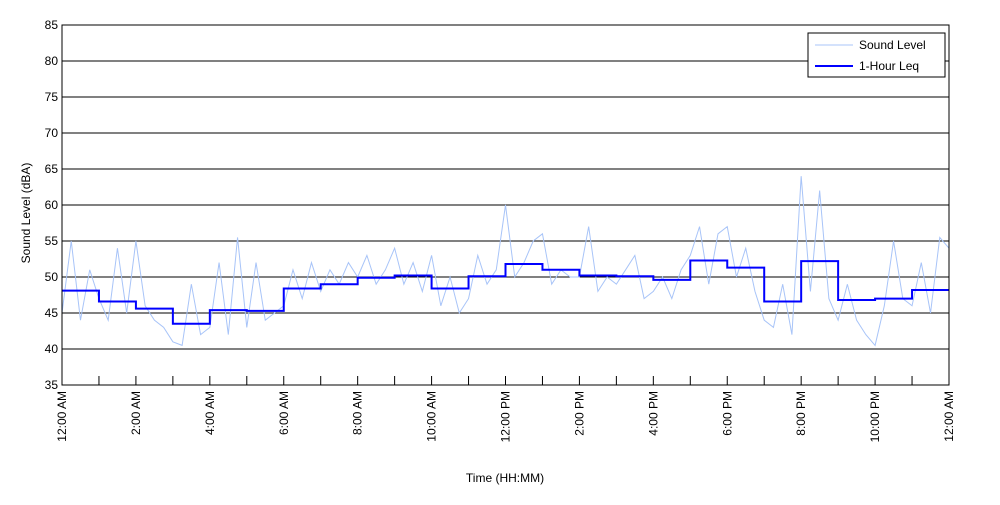 This screenshot has width=1000, height=505. I want to click on x-tick-label: 8:00 AM, so click(358, 413).